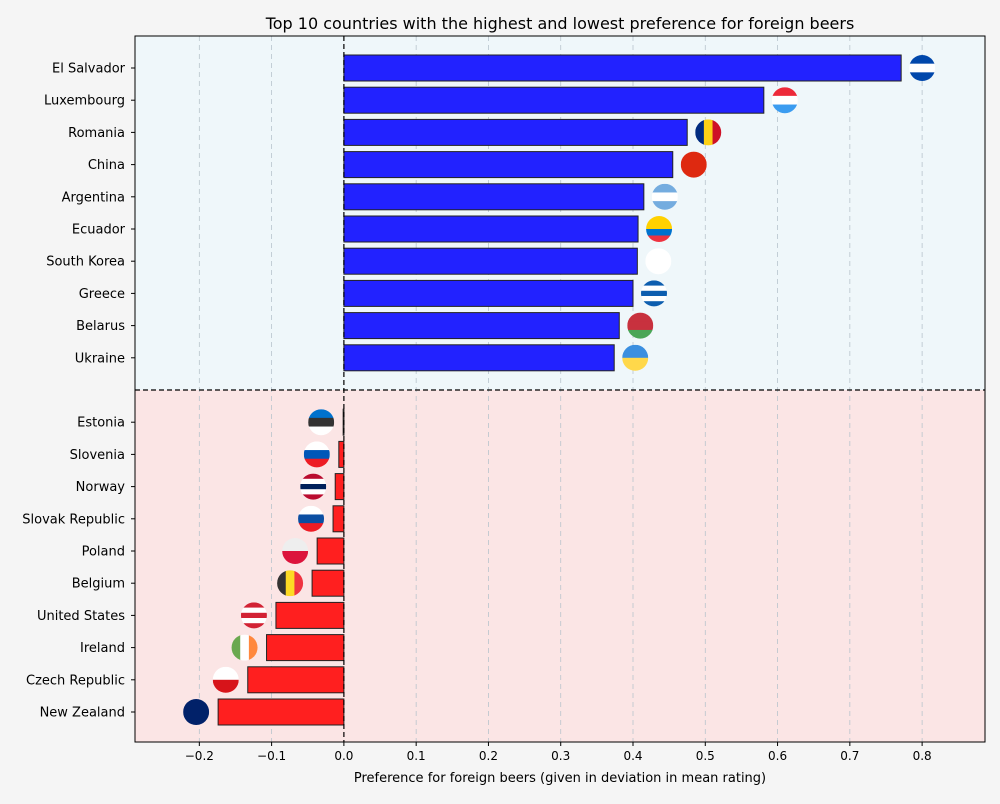  What do you see at coordinates (98, 584) in the screenshot?
I see `y-tick-label: Belgium` at bounding box center [98, 584].